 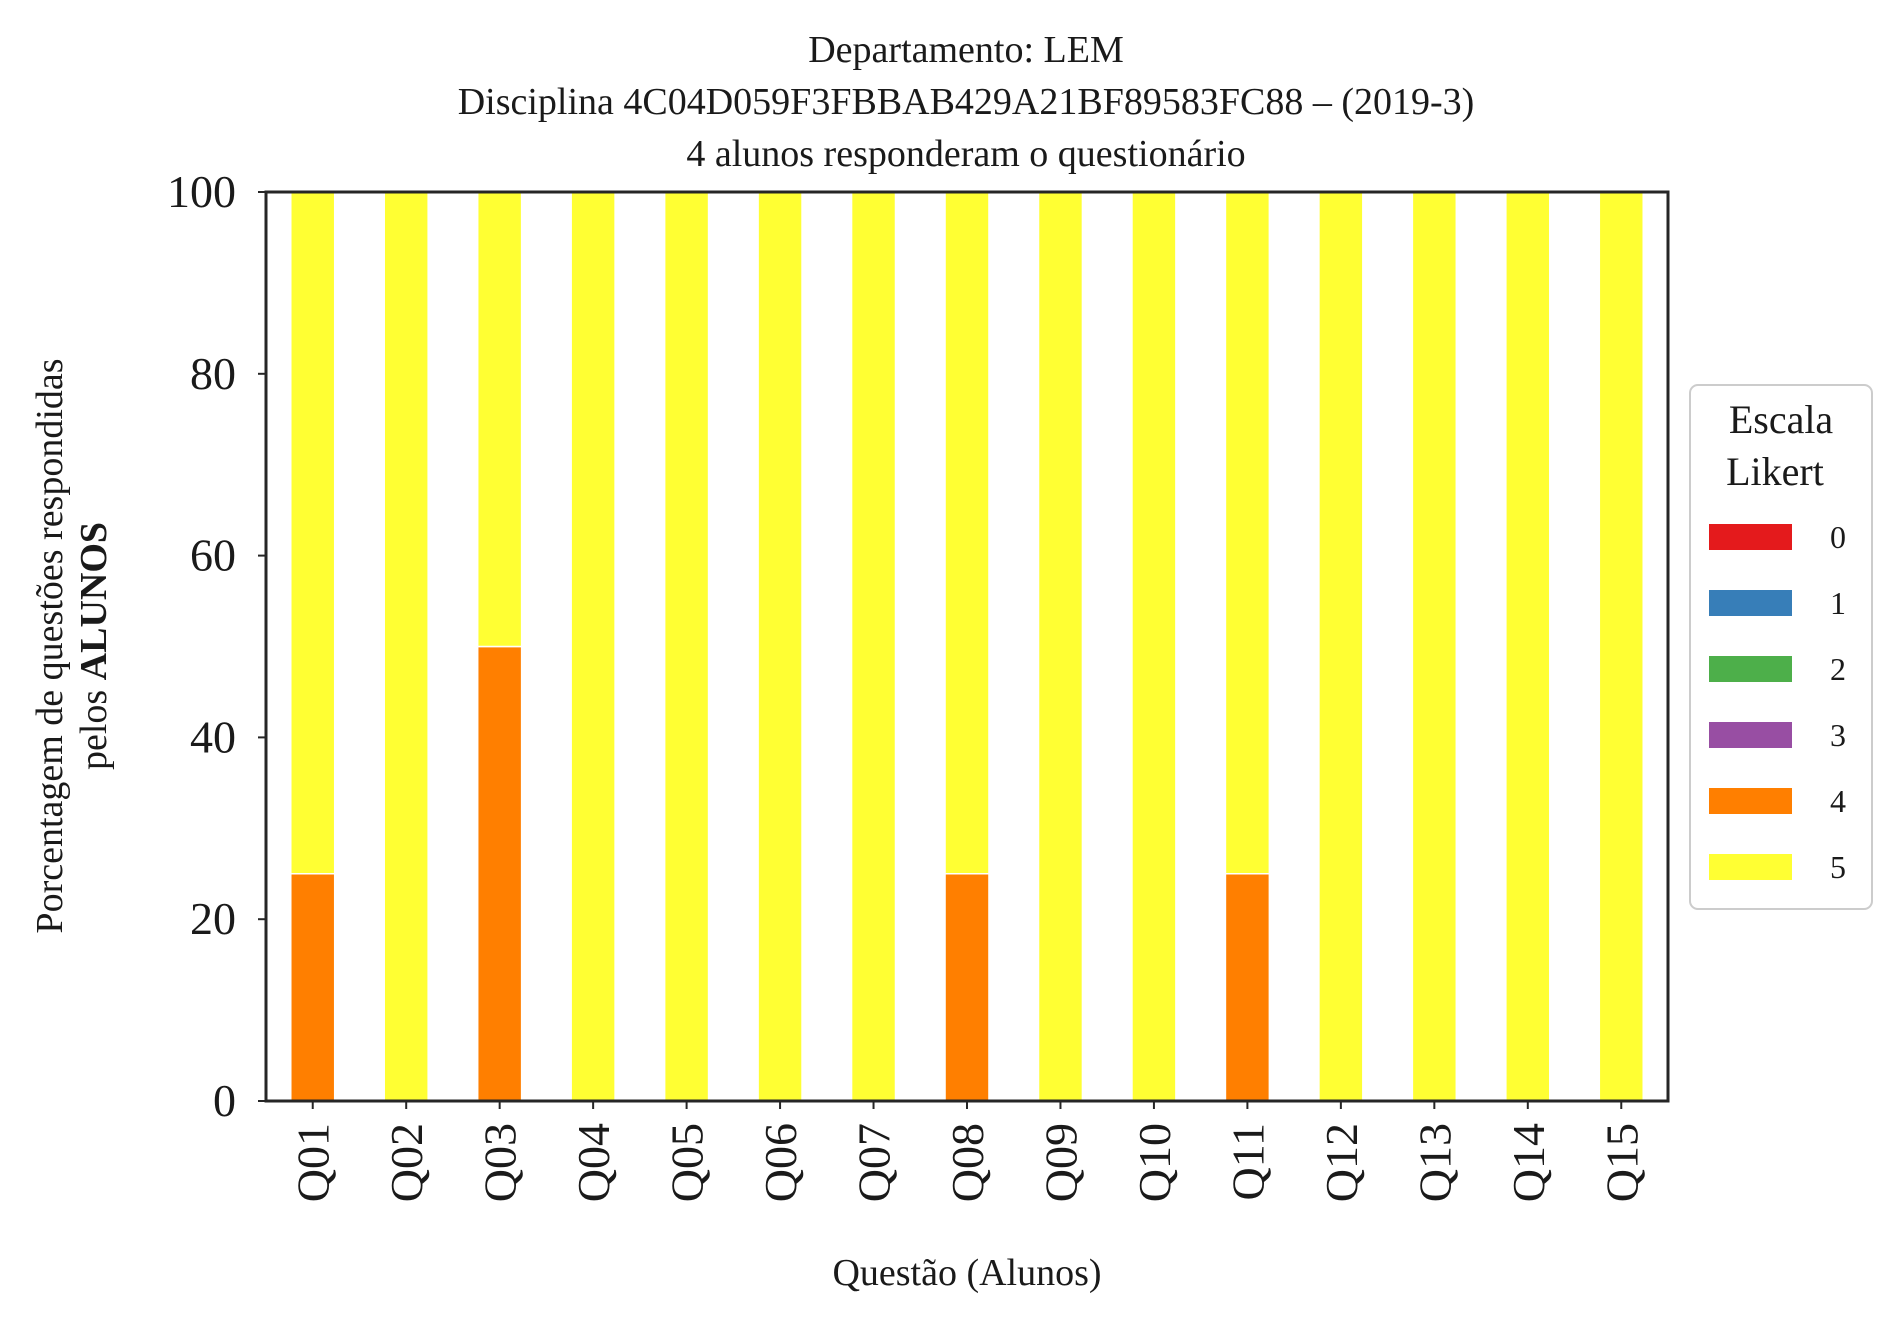 I want to click on y-tick-label: 40, so click(x=213, y=736).